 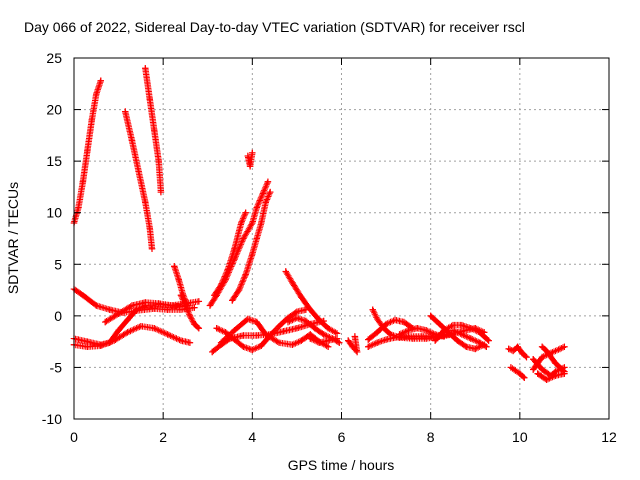 I want to click on x-tick-label: 6, so click(x=342, y=437).